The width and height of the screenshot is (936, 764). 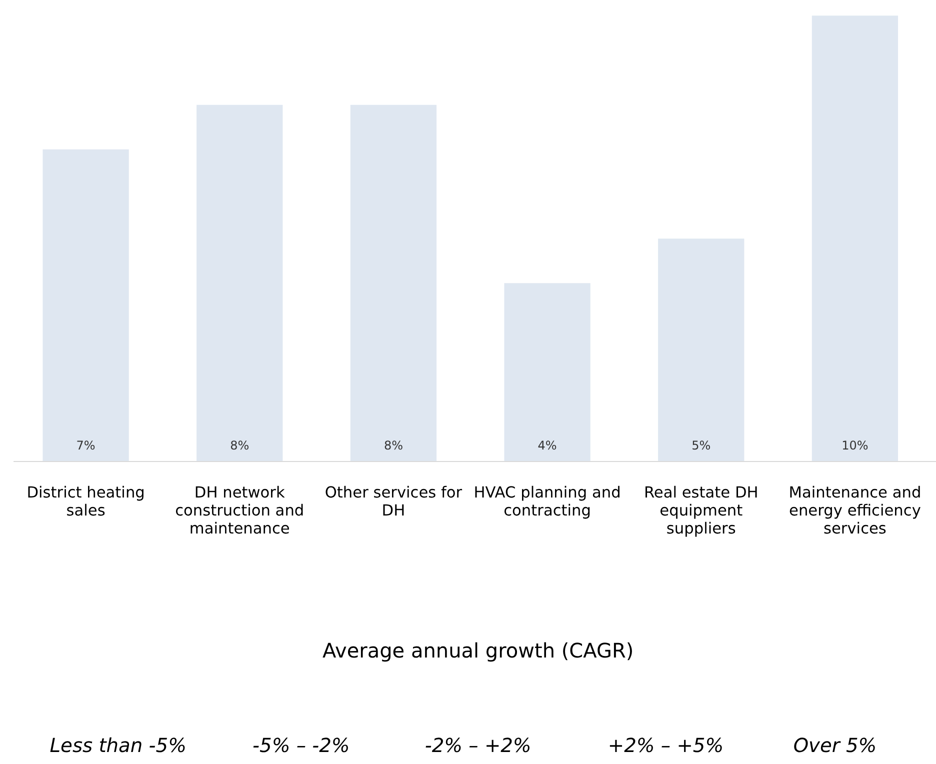 I want to click on x-tick-label: HVAC planning and contracting, so click(x=547, y=502).